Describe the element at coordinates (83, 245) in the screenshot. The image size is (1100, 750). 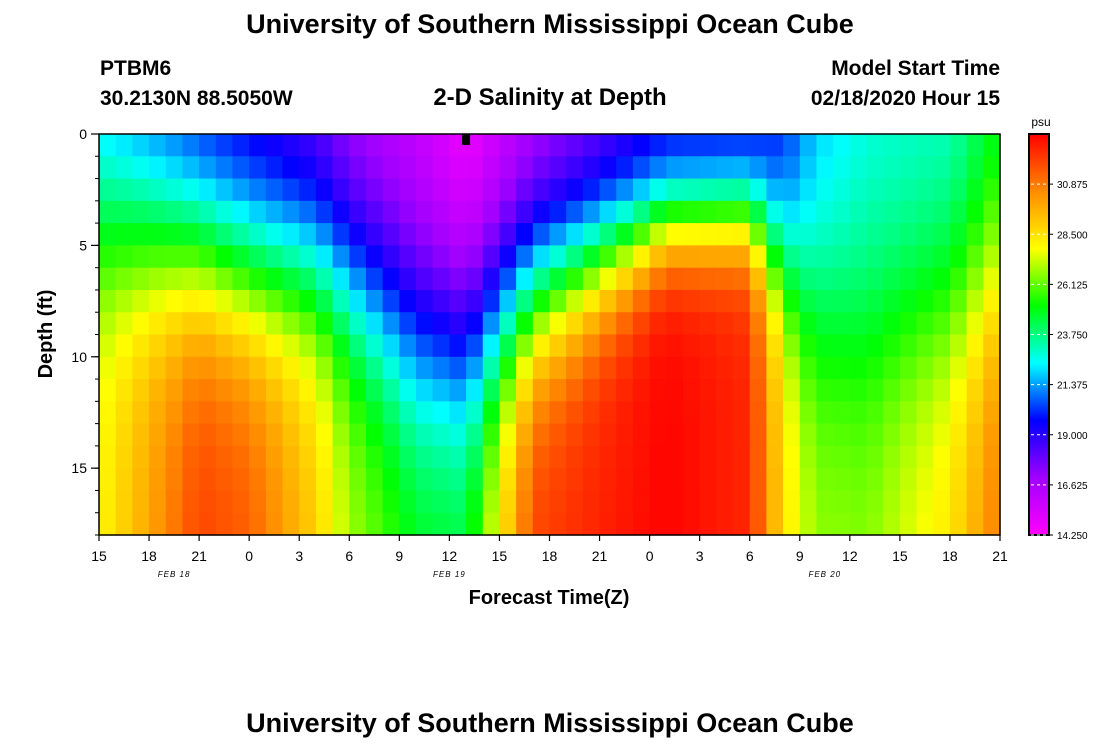
I see `y-tick-label: 5` at that location.